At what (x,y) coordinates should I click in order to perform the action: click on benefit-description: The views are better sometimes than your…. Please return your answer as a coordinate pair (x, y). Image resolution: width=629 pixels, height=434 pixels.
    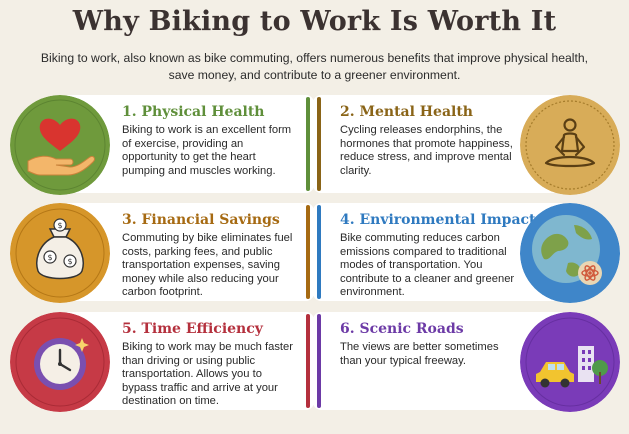
    Looking at the image, I should click on (419, 354).